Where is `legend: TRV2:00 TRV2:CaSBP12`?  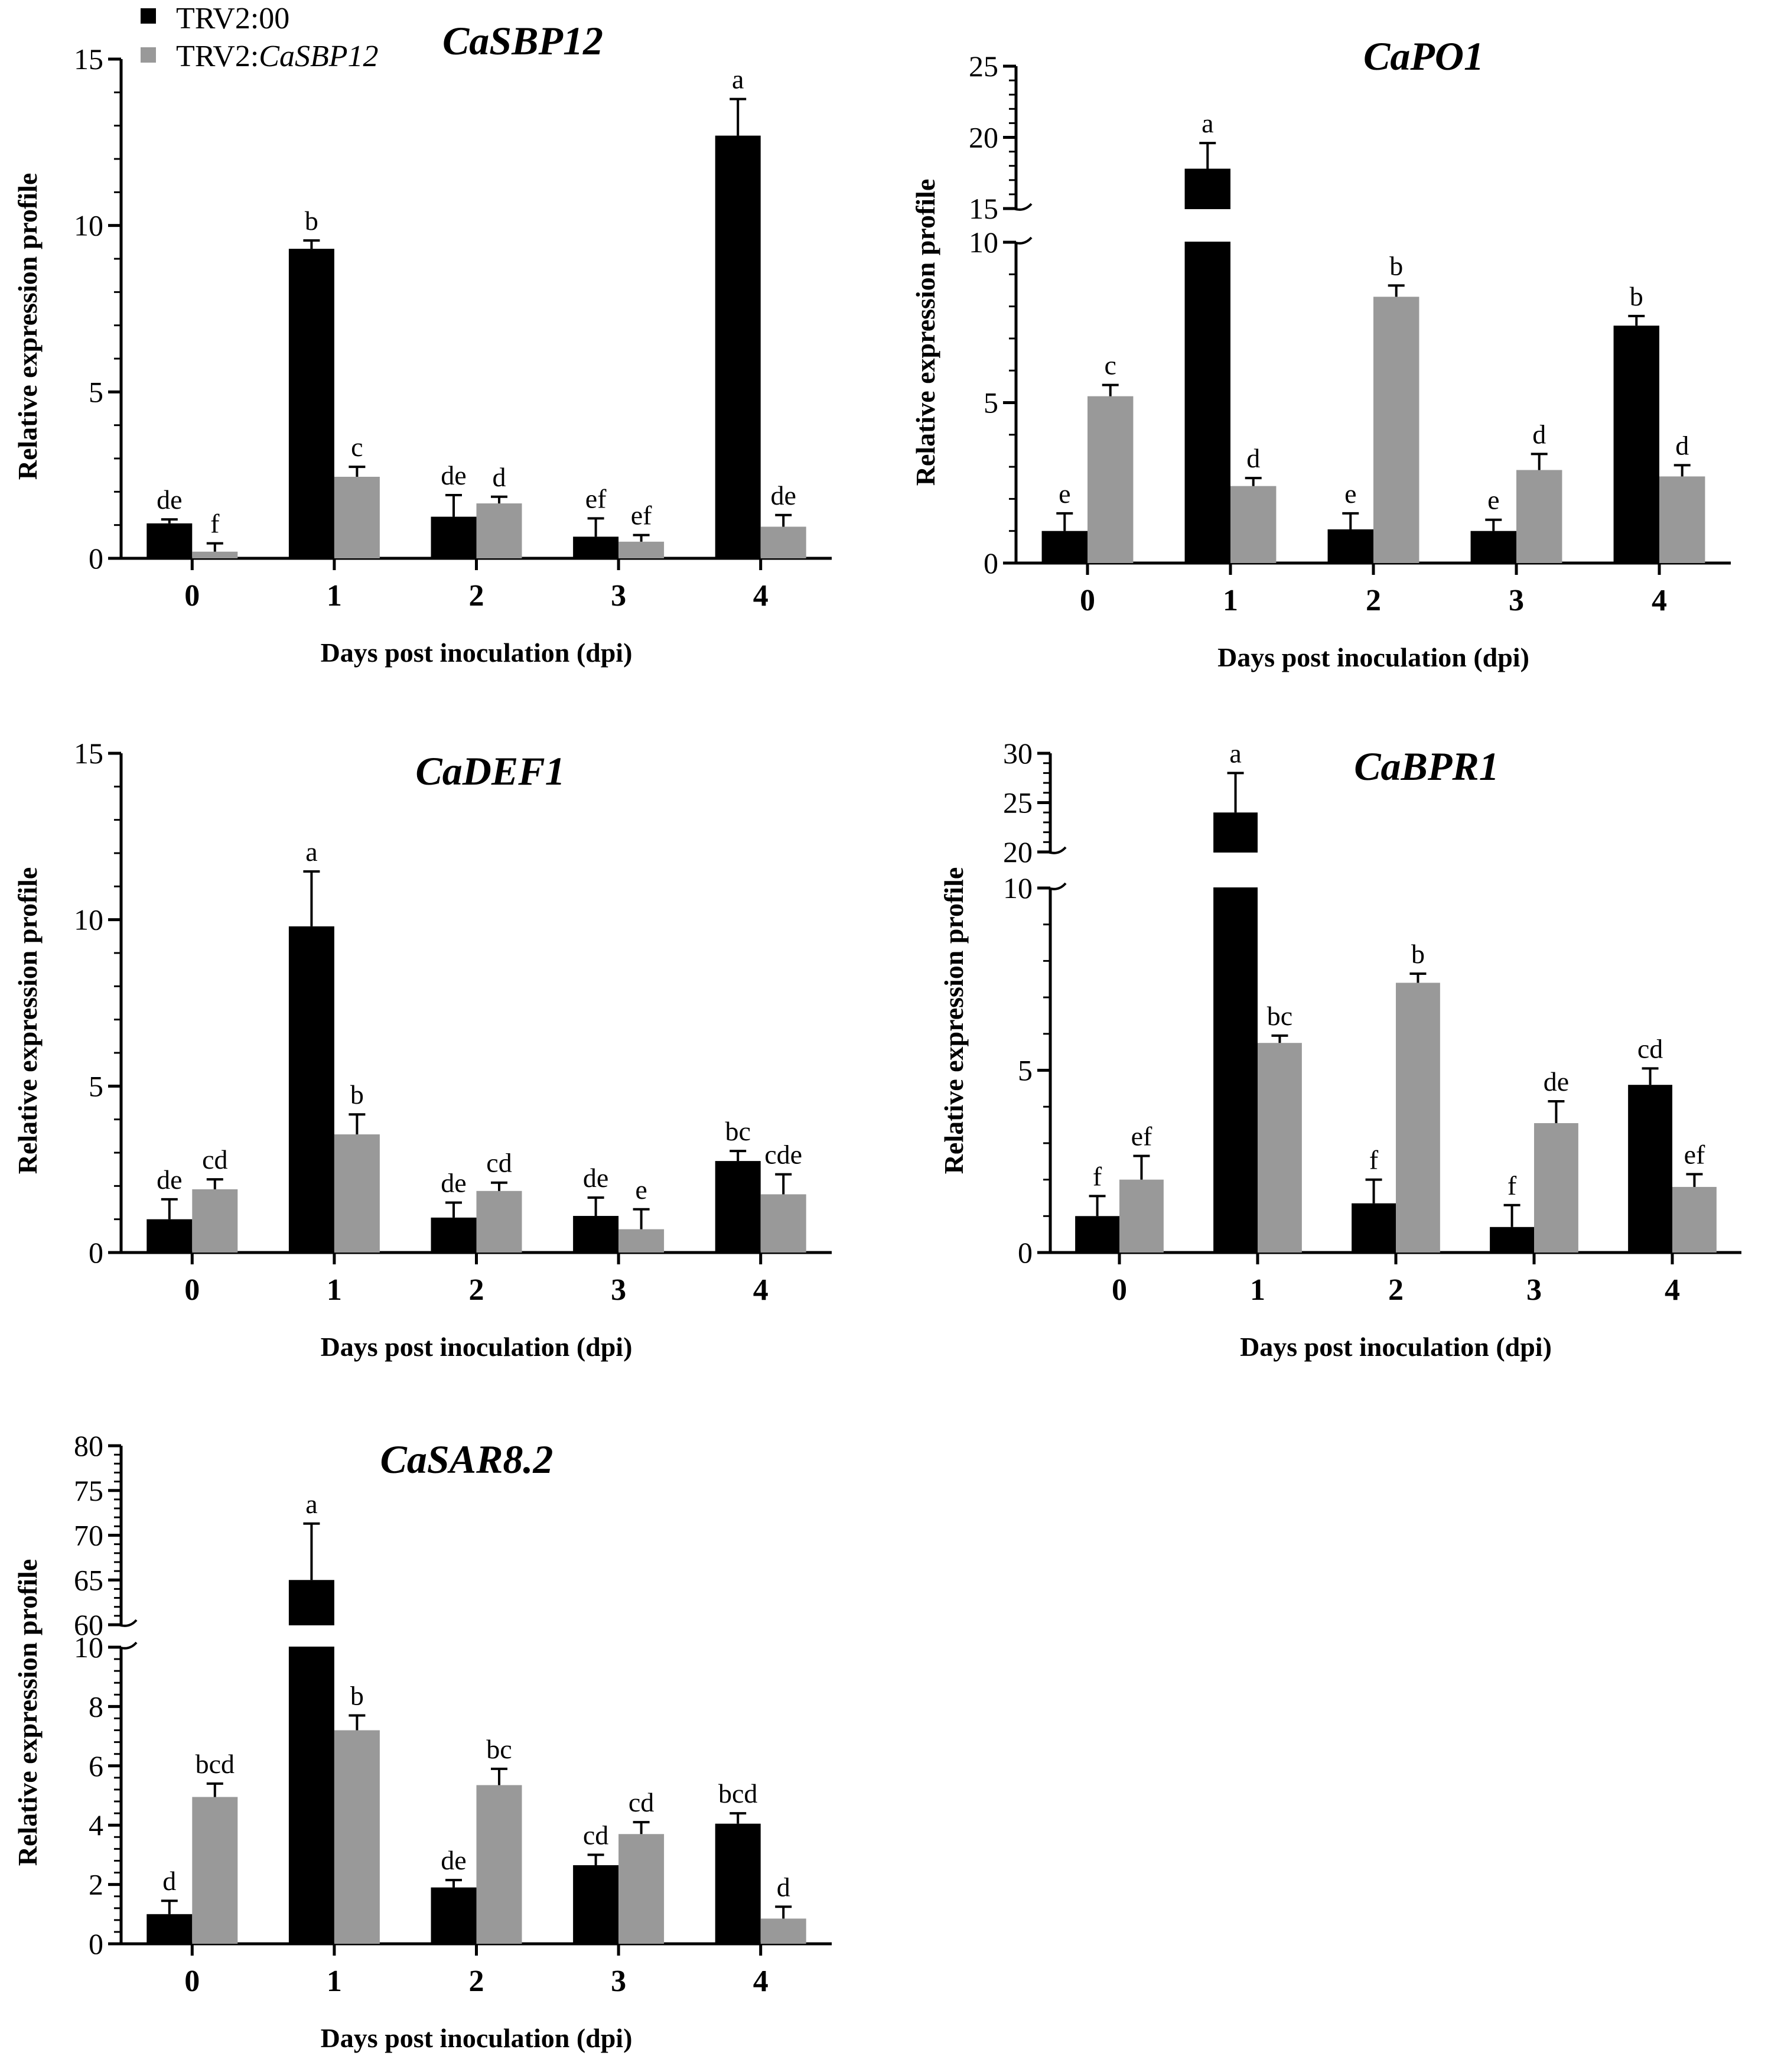
legend: TRV2:00 TRV2:CaSBP12 is located at coordinates (260, 37).